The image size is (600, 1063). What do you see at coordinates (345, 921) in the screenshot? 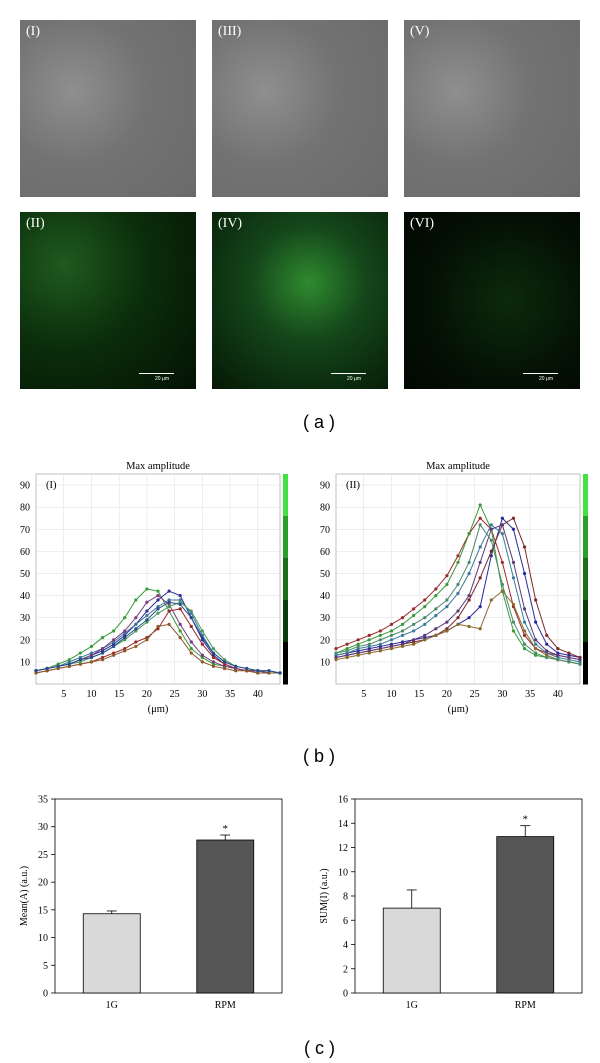
I see `y-tick-label: 6` at bounding box center [345, 921].